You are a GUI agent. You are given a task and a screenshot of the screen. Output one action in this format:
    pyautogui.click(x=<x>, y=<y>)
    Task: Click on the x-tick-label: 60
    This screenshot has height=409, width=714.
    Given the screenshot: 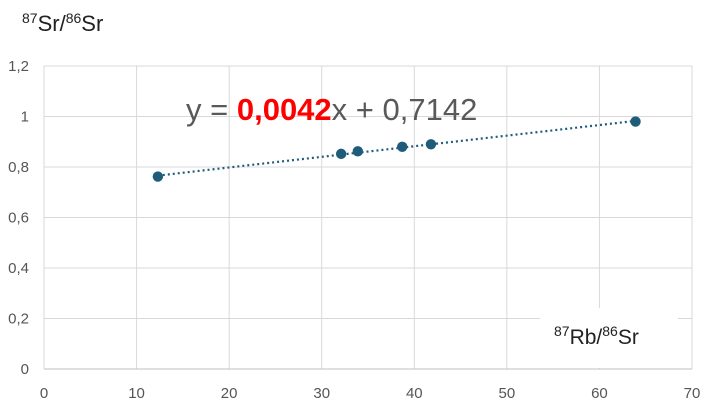 What is the action you would take?
    pyautogui.click(x=599, y=393)
    